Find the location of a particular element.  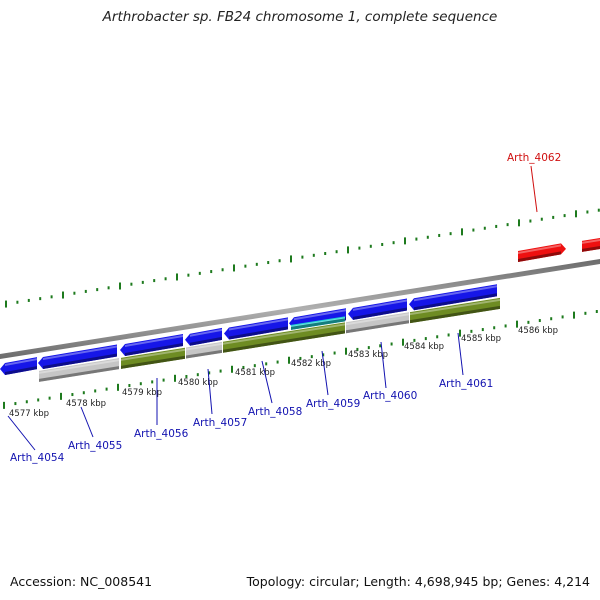

gene-label-arth-4059: Arth_4059 is located at coordinates (333, 404).